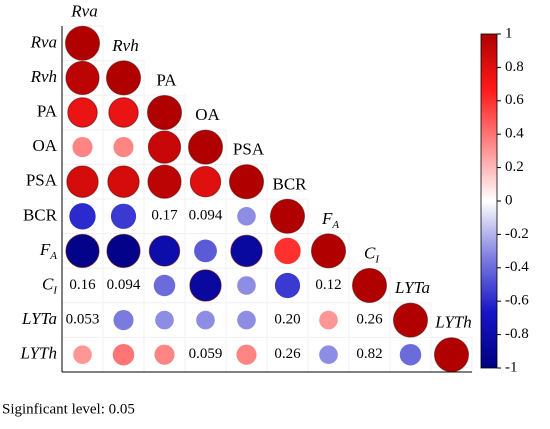 The width and height of the screenshot is (550, 429). I want to click on colorbar-tick-label: -0.2, so click(517, 234).